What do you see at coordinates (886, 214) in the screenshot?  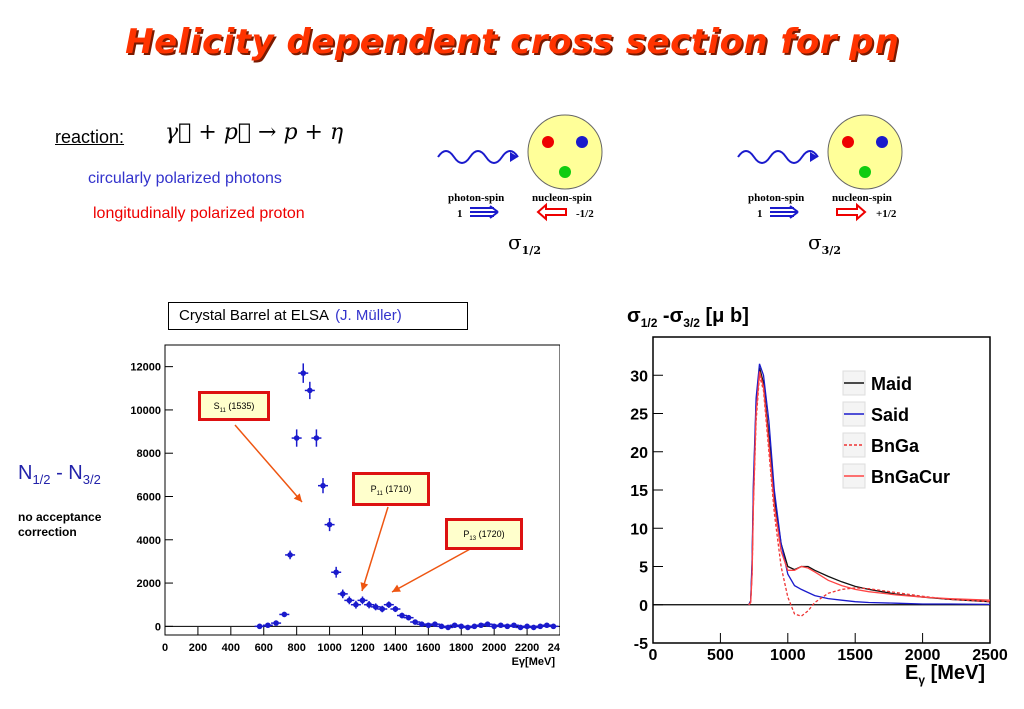 I see `nucleon-spin-value: +1/2` at bounding box center [886, 214].